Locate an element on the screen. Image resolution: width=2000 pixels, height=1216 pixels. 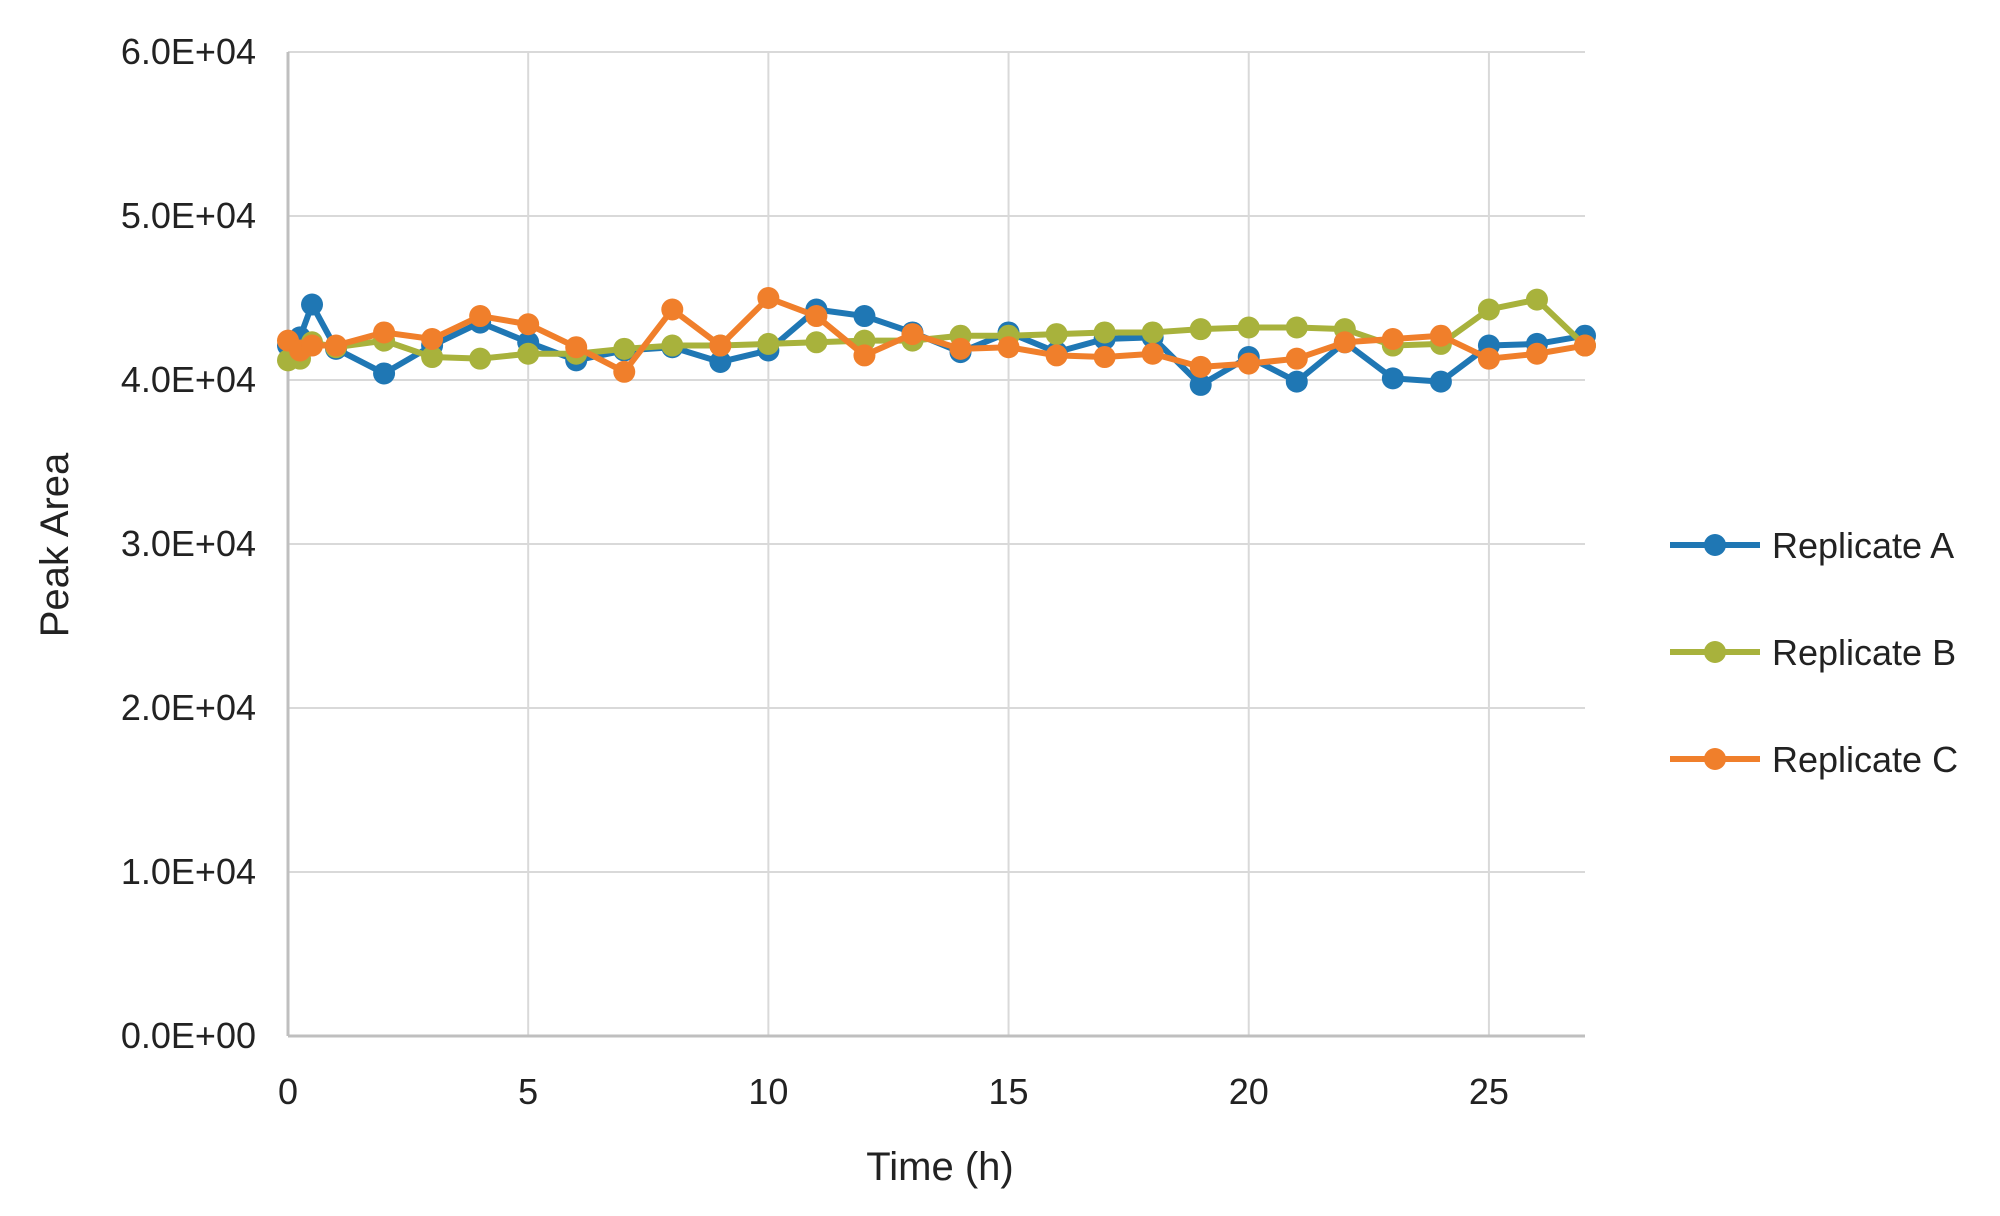
y-tick-label: 0.0E+00 is located at coordinates (188, 1035).